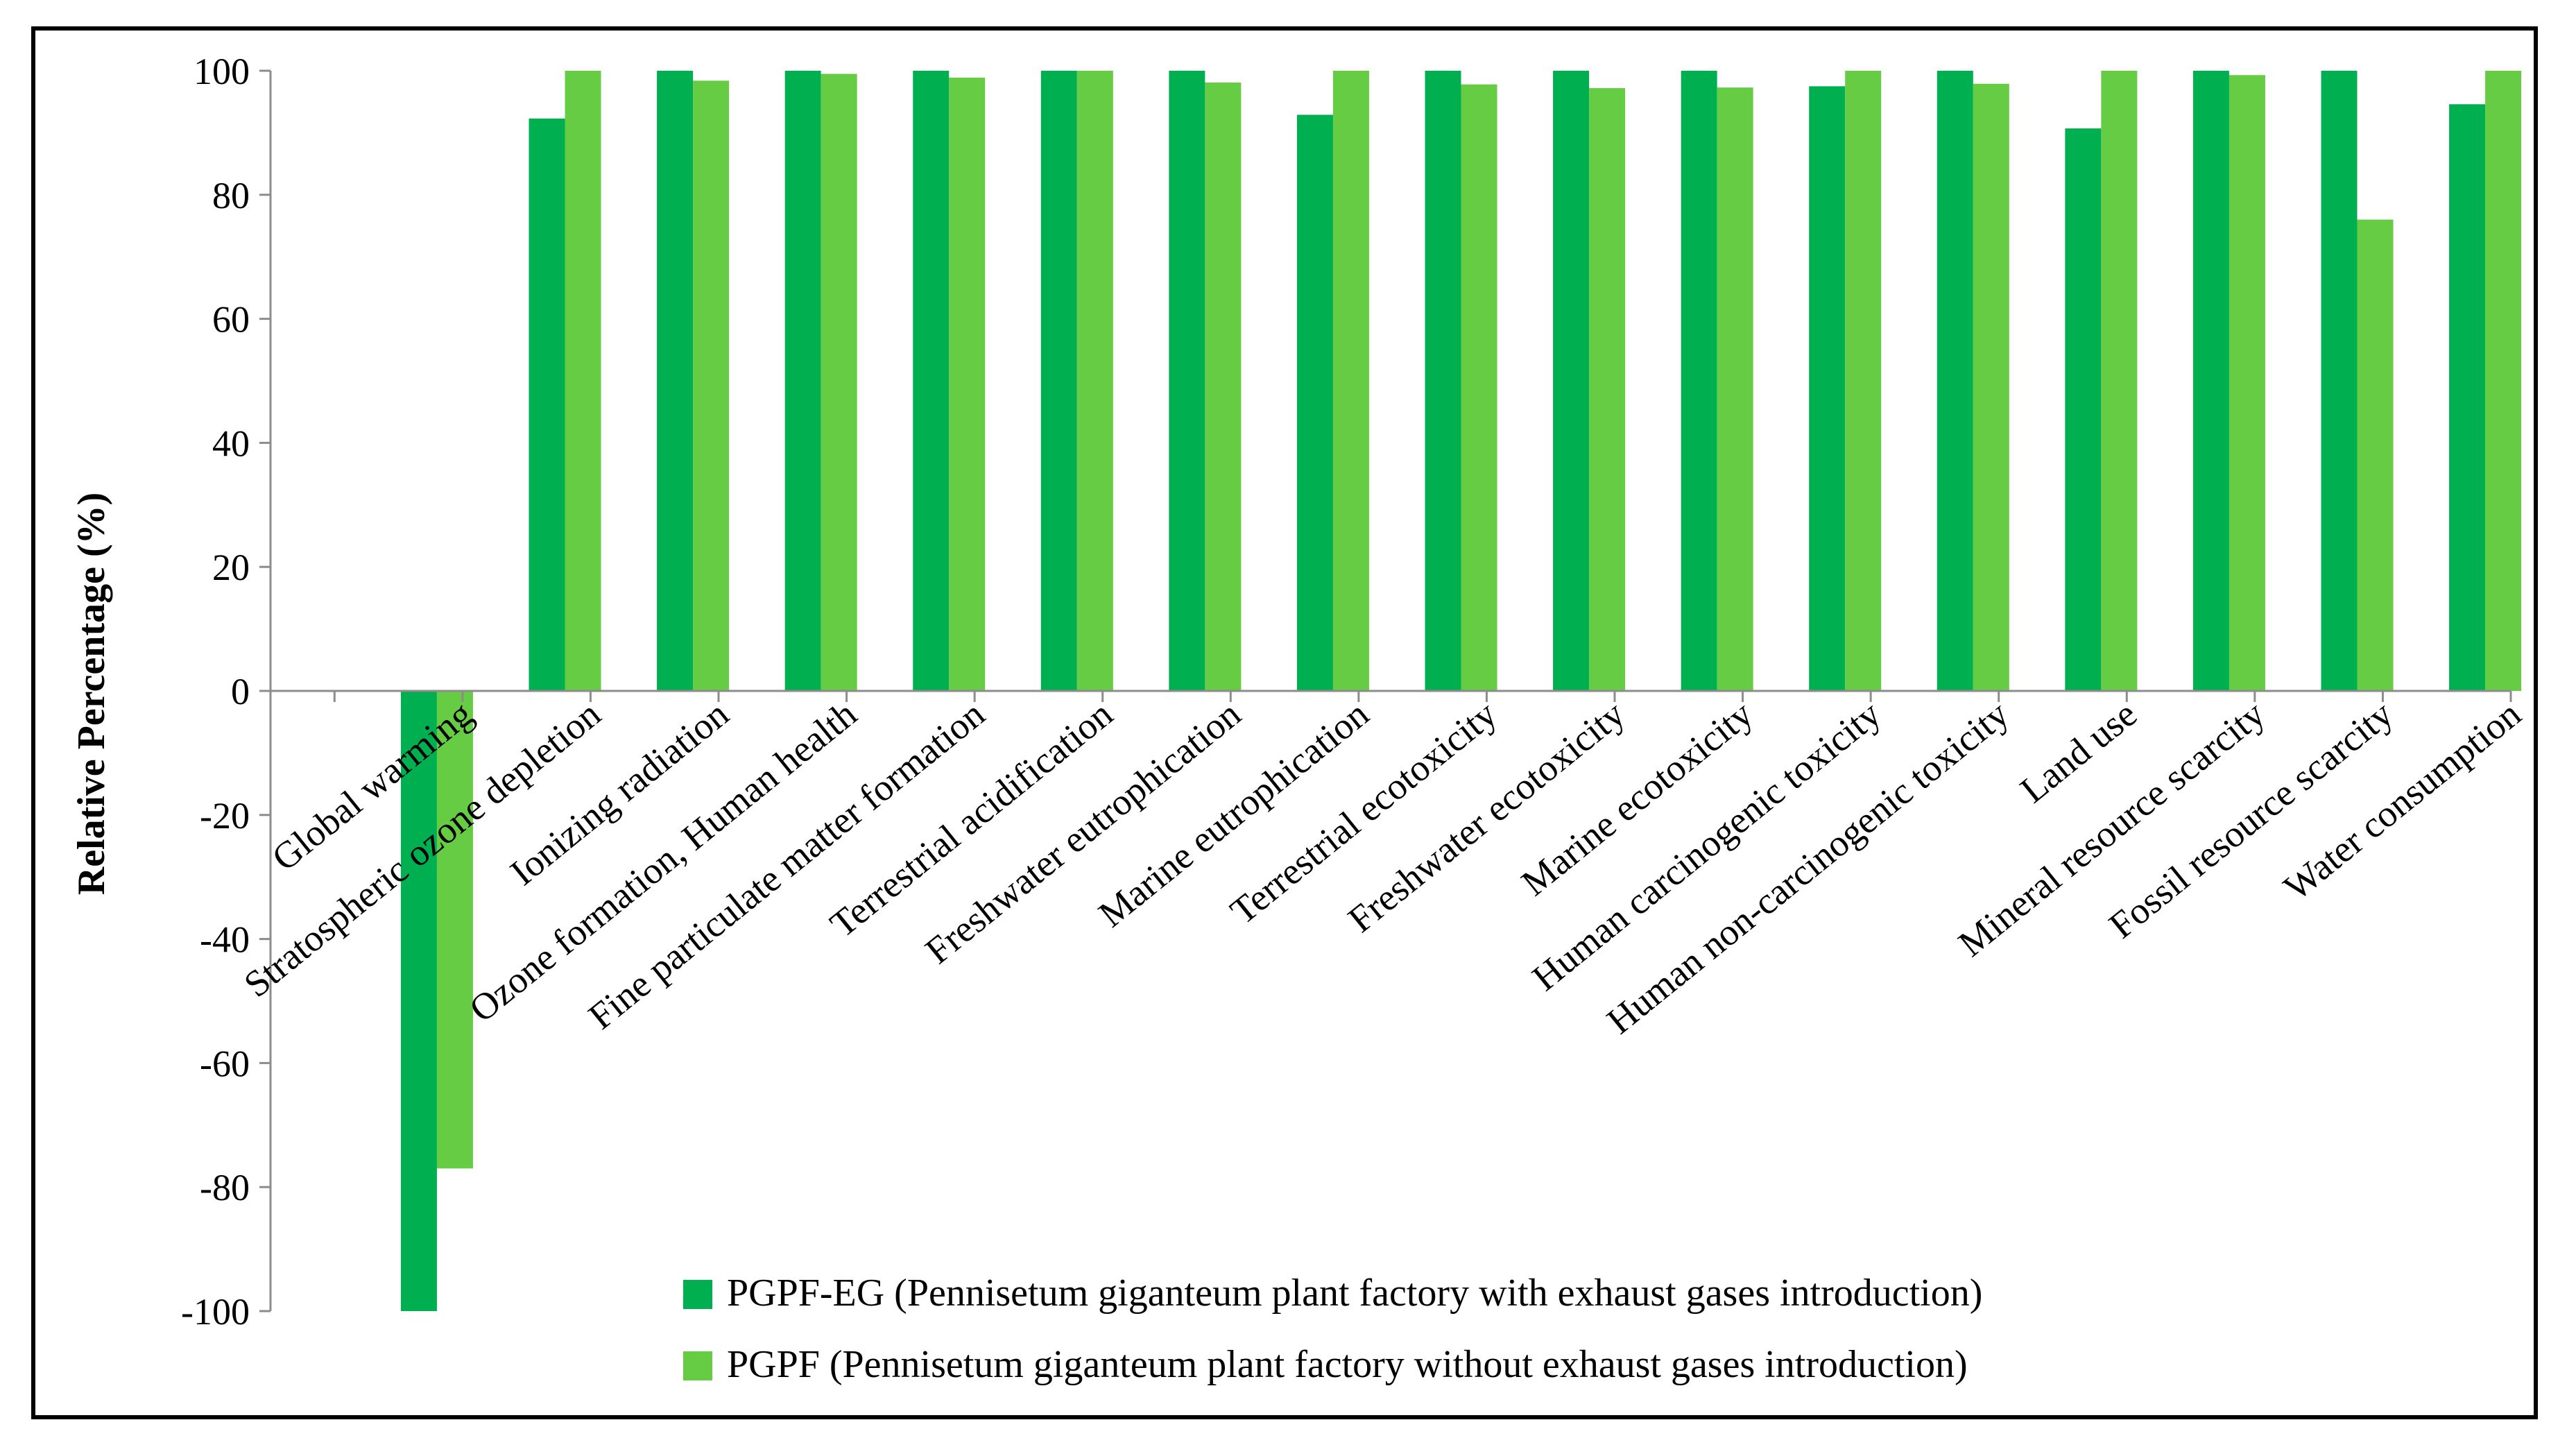  I want to click on y-tick-label: -60, so click(225, 1063).